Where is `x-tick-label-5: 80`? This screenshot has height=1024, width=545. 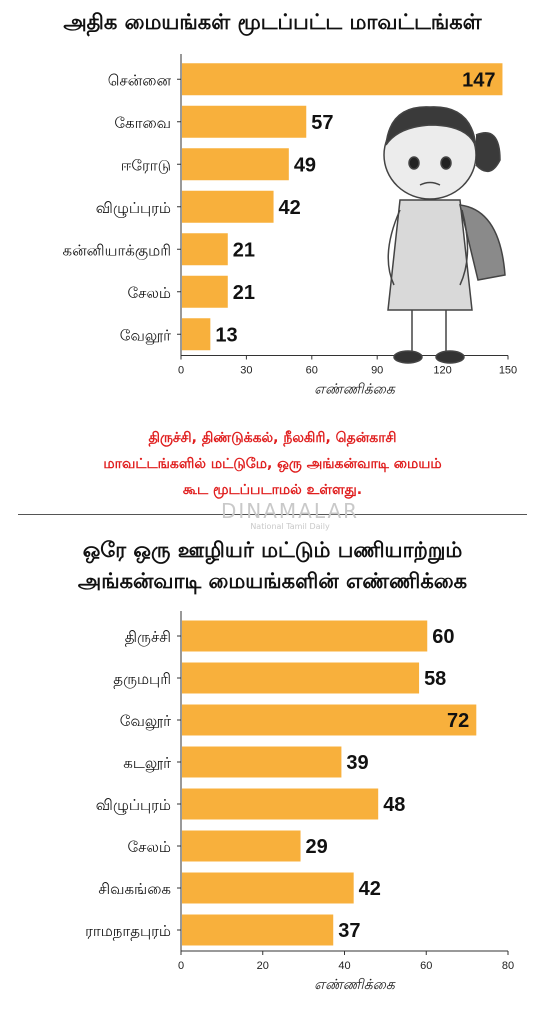
x-tick-label-5: 80 is located at coordinates (508, 966).